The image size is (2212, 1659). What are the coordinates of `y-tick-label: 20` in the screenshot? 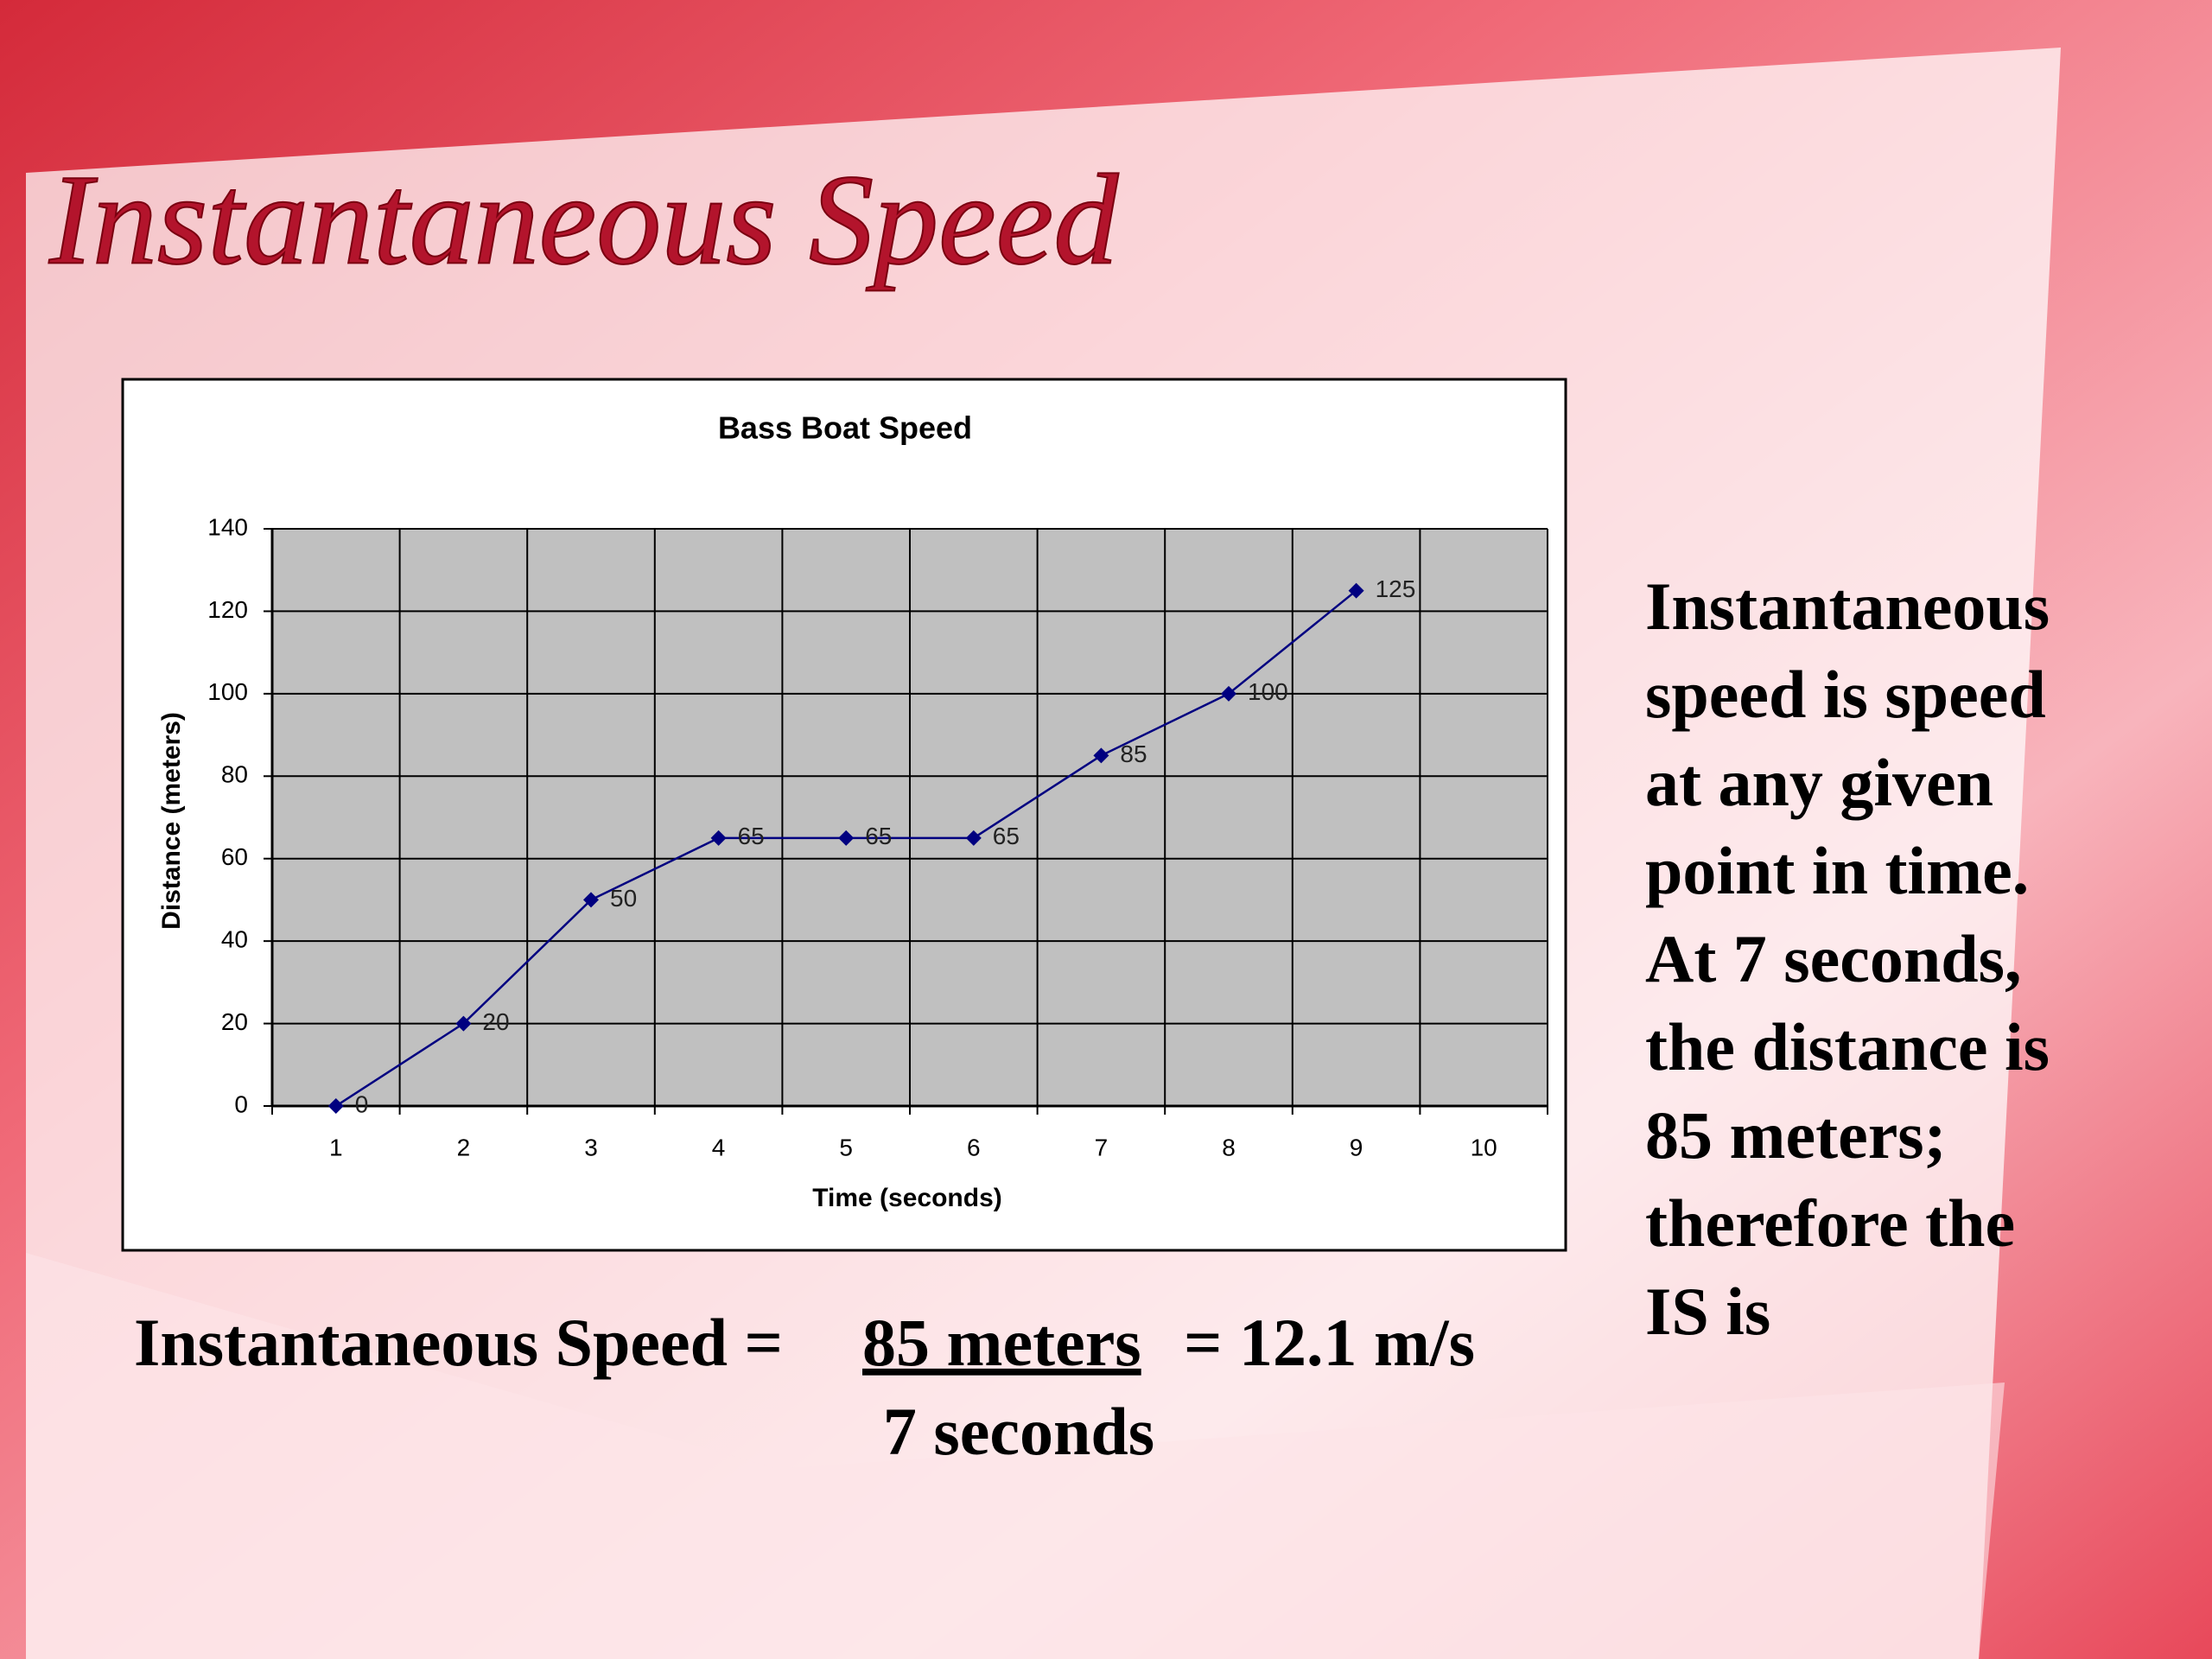 It's located at (234, 1021).